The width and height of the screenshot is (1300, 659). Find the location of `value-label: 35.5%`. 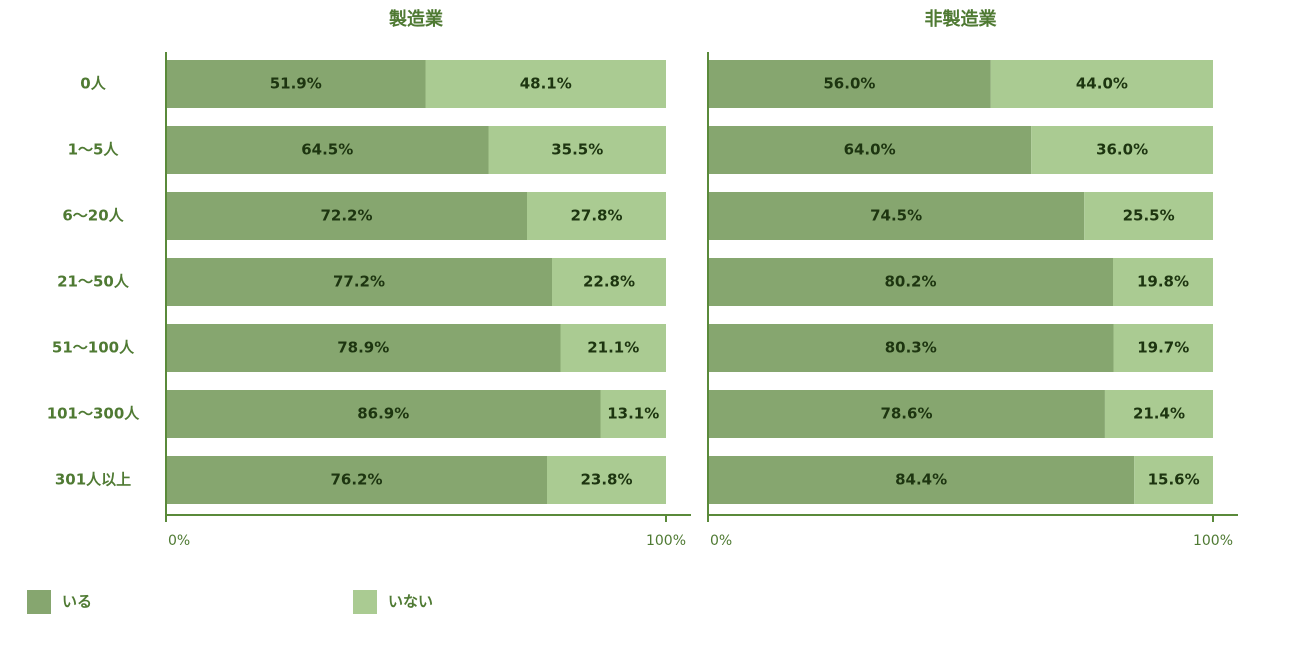

value-label: 35.5% is located at coordinates (577, 150).